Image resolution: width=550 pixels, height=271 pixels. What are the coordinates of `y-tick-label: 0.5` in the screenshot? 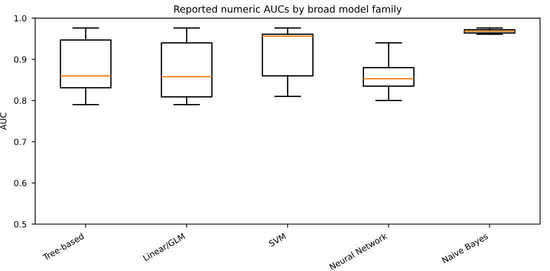 It's located at (20, 224).